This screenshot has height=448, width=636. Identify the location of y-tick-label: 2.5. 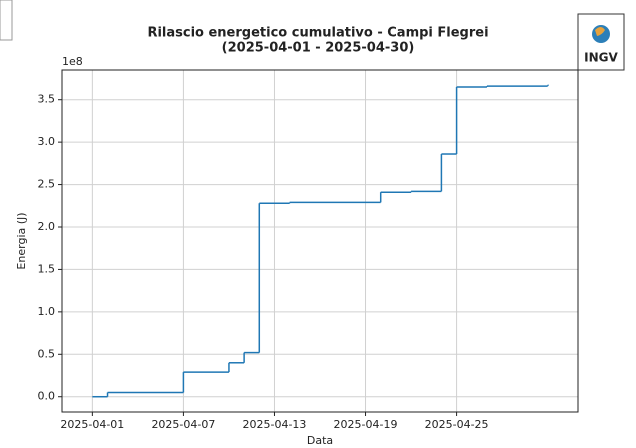
(47, 184).